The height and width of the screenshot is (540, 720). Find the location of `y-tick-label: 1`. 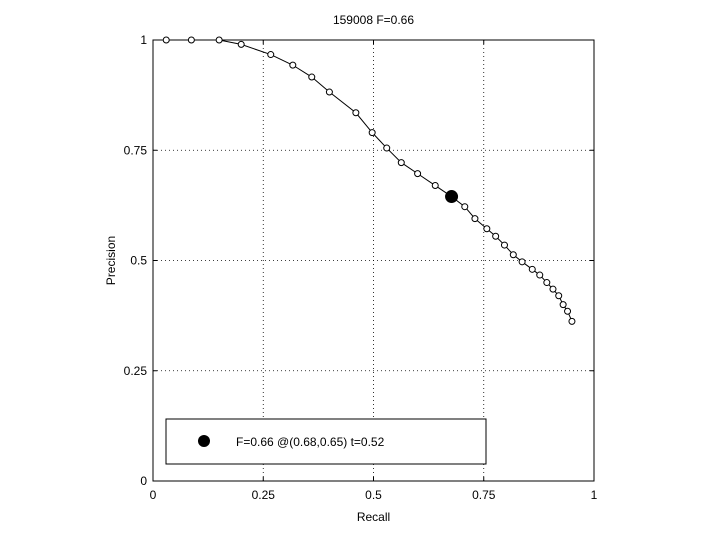

y-tick-label: 1 is located at coordinates (143, 40).